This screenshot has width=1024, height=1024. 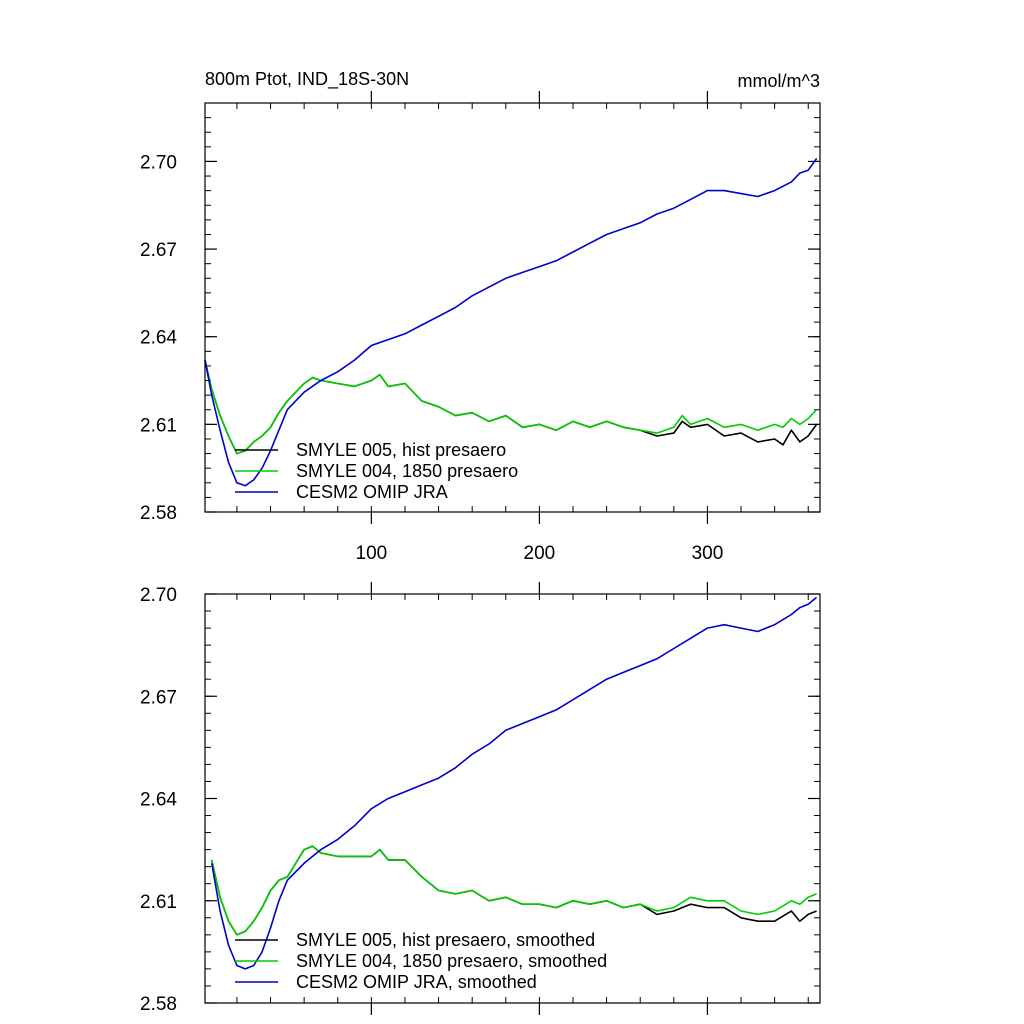 I want to click on bottom-legend-label-2: SMYLE 004, 1850 presaero, smoothed, so click(x=451, y=961).